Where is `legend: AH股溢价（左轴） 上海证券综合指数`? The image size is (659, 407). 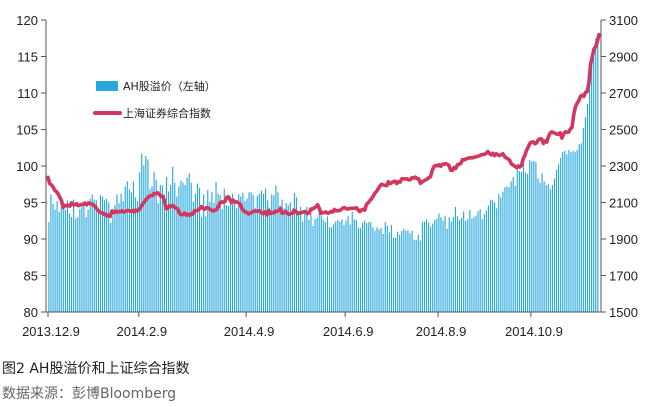 legend: AH股溢价（左轴） 上海证券综合指数 is located at coordinates (154, 99).